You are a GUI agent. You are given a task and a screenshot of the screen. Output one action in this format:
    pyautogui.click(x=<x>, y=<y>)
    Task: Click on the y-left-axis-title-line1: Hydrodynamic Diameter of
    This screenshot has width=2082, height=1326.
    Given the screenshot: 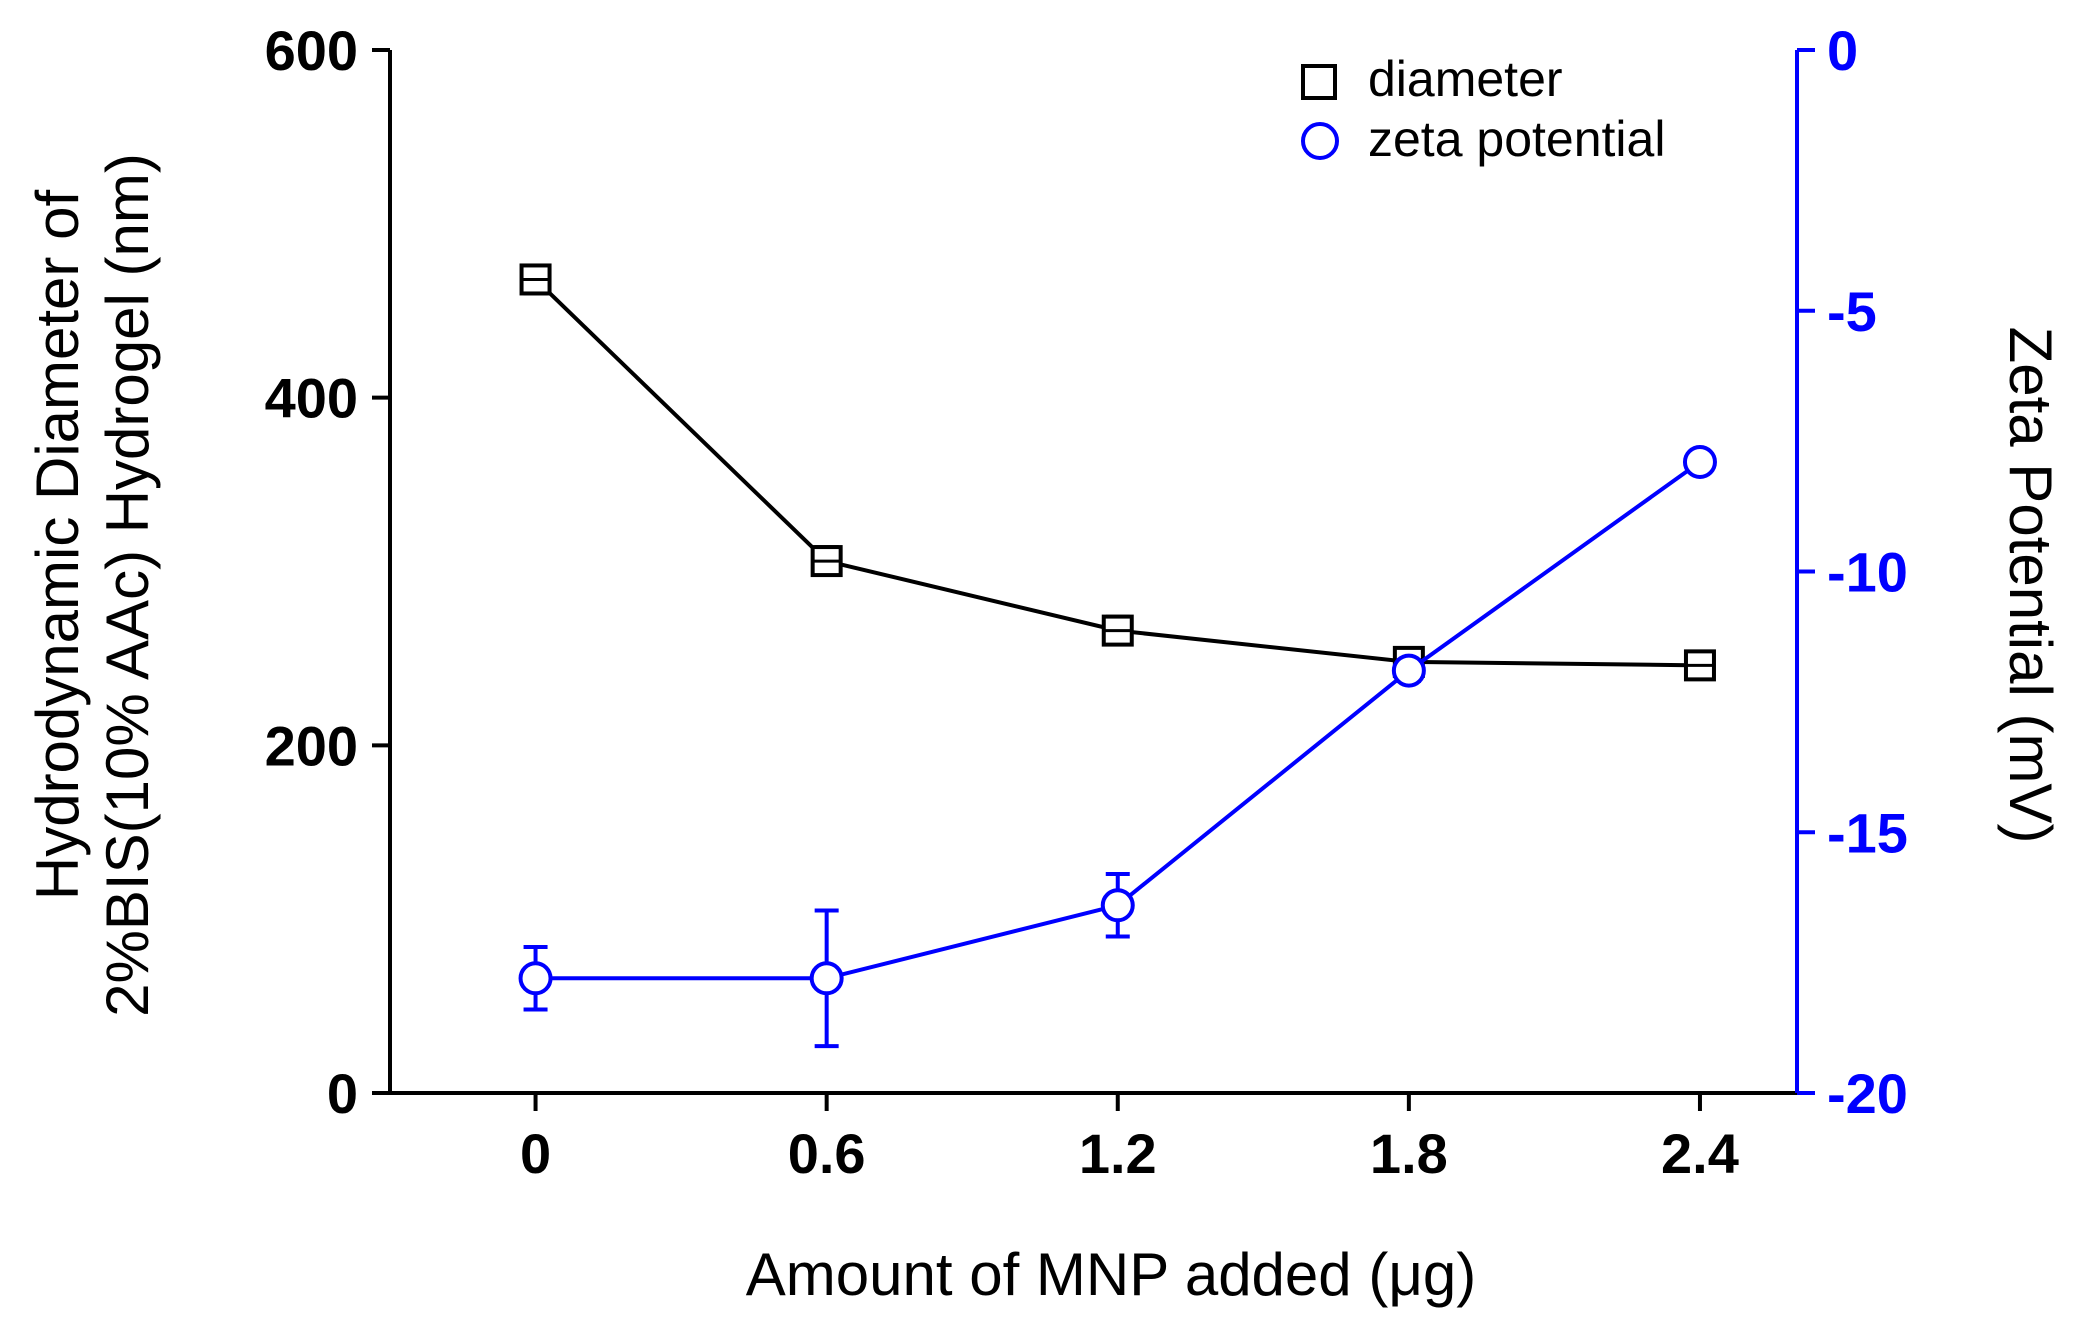 What is the action you would take?
    pyautogui.click(x=57, y=545)
    